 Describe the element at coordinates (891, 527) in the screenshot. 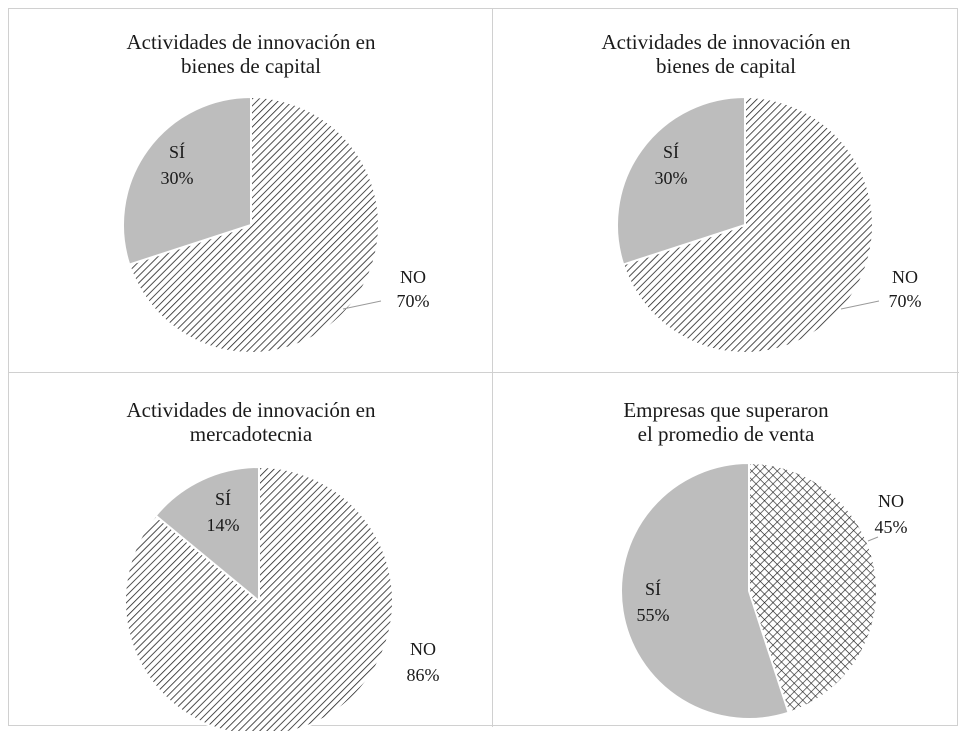

I see `slice-percent-label: 45%` at that location.